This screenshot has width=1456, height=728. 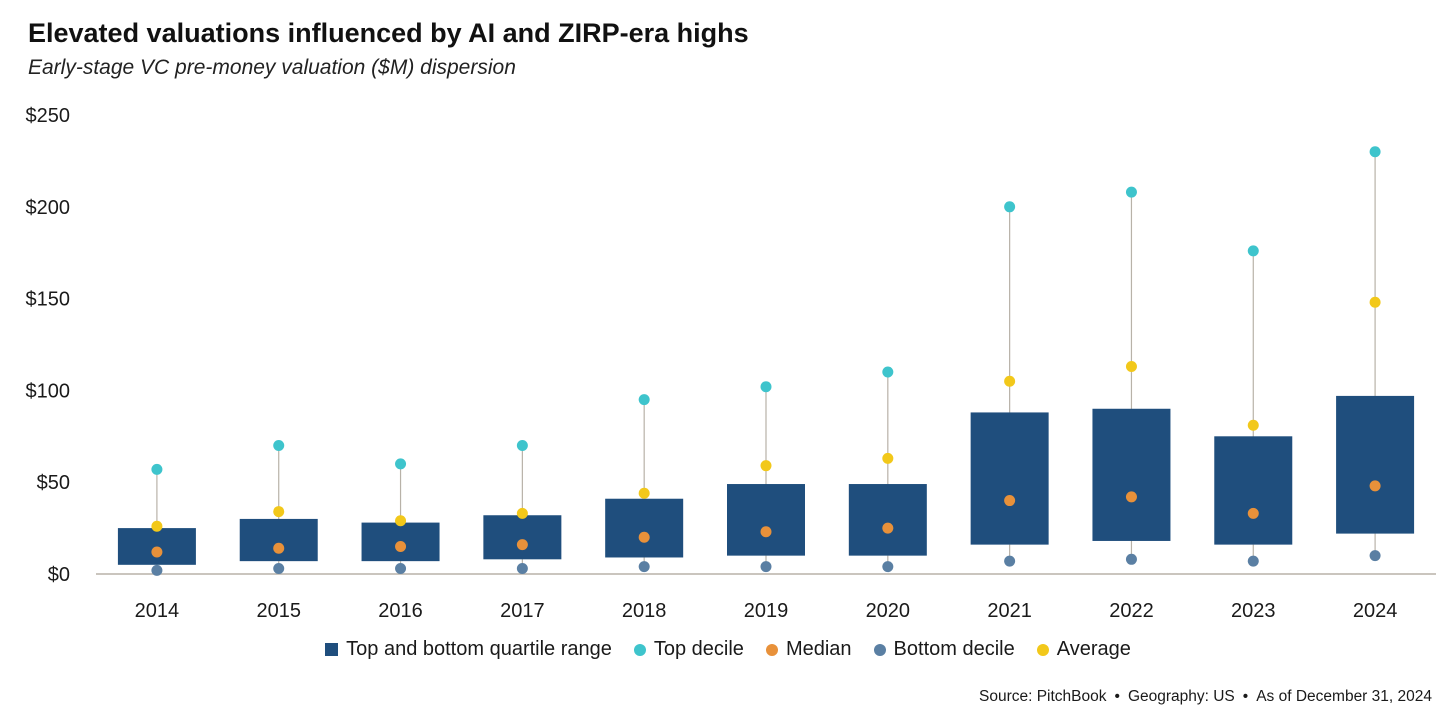 I want to click on legend-label-bottom-decile: Bottom decile, so click(x=954, y=649).